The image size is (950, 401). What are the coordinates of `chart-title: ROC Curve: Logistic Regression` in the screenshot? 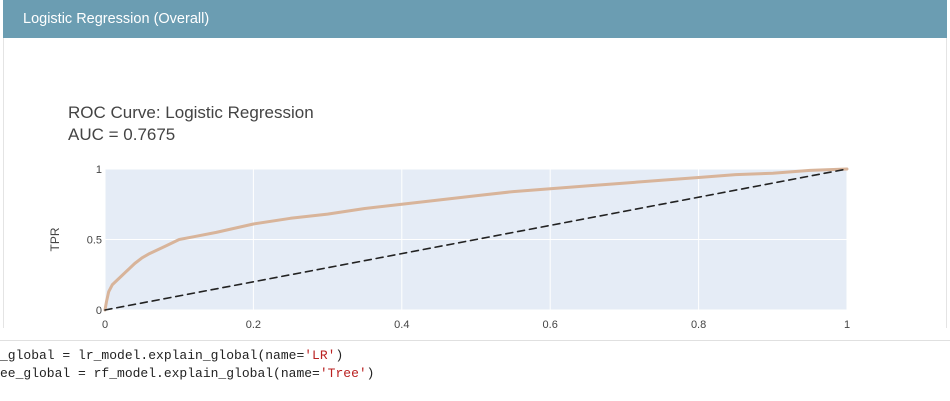 It's located at (191, 112).